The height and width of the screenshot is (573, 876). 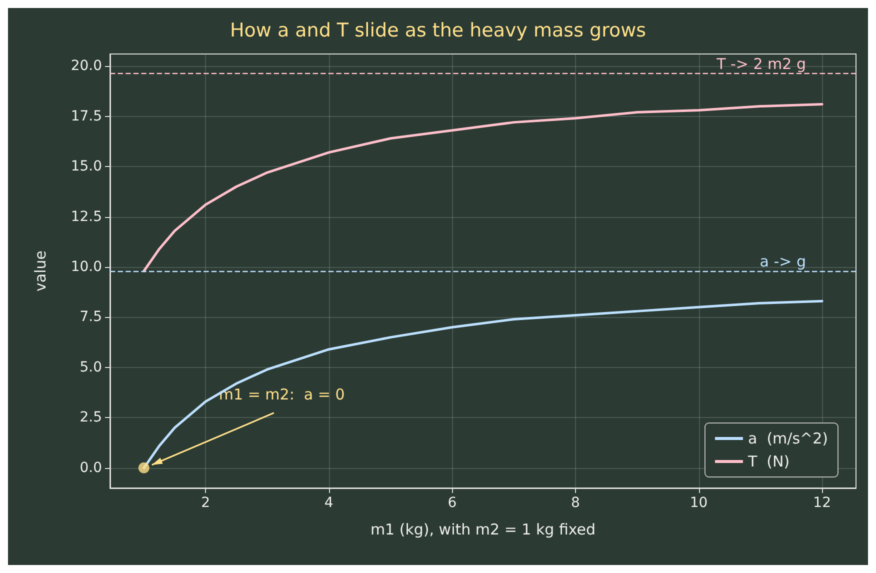 What do you see at coordinates (91, 367) in the screenshot?
I see `y-tick-label: 5.0` at bounding box center [91, 367].